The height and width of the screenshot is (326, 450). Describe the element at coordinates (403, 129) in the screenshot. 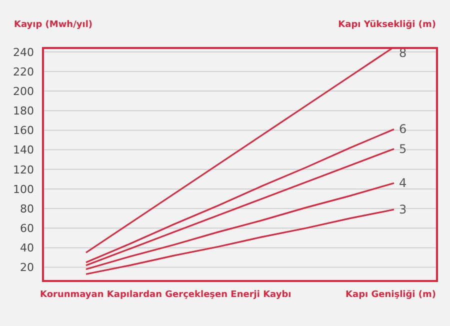

I see `series-label: 6` at that location.